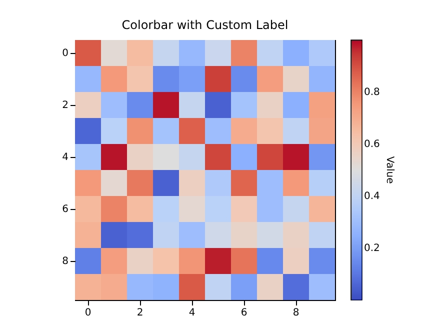 The height and width of the screenshot is (336, 448). What do you see at coordinates (192, 313) in the screenshot?
I see `x-tick-label: 4` at bounding box center [192, 313].